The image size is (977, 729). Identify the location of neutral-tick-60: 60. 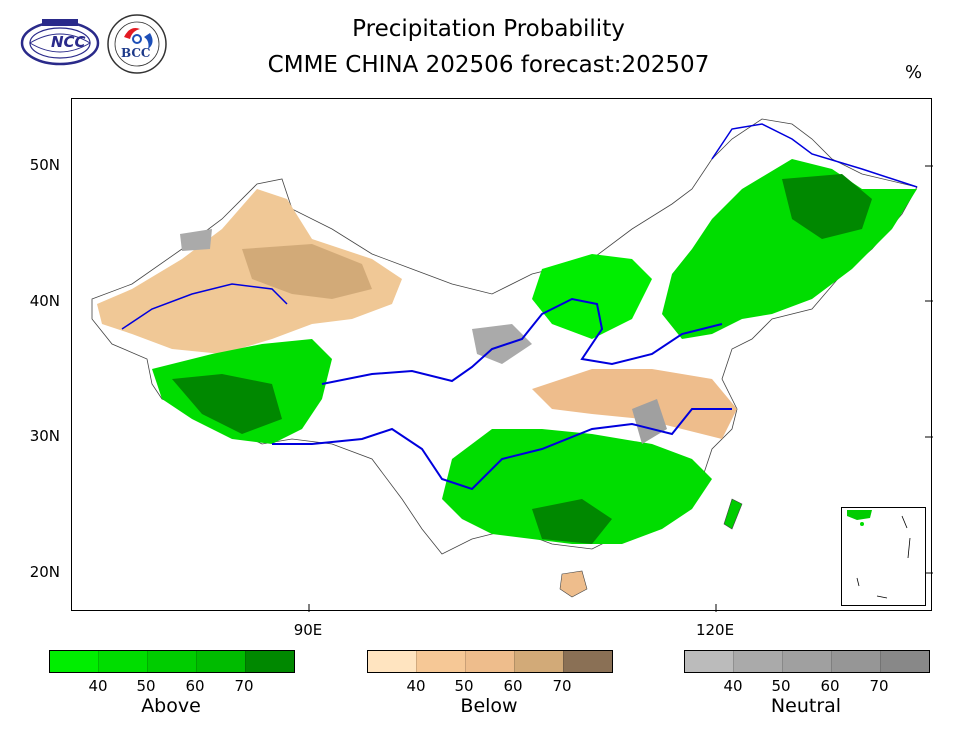
(830, 686).